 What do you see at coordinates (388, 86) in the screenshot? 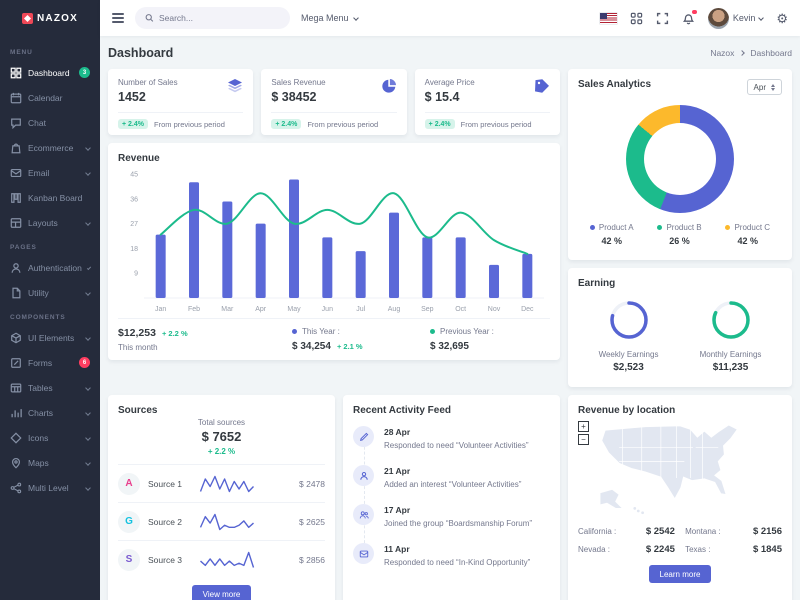
I see `pie-chart-icon` at bounding box center [388, 86].